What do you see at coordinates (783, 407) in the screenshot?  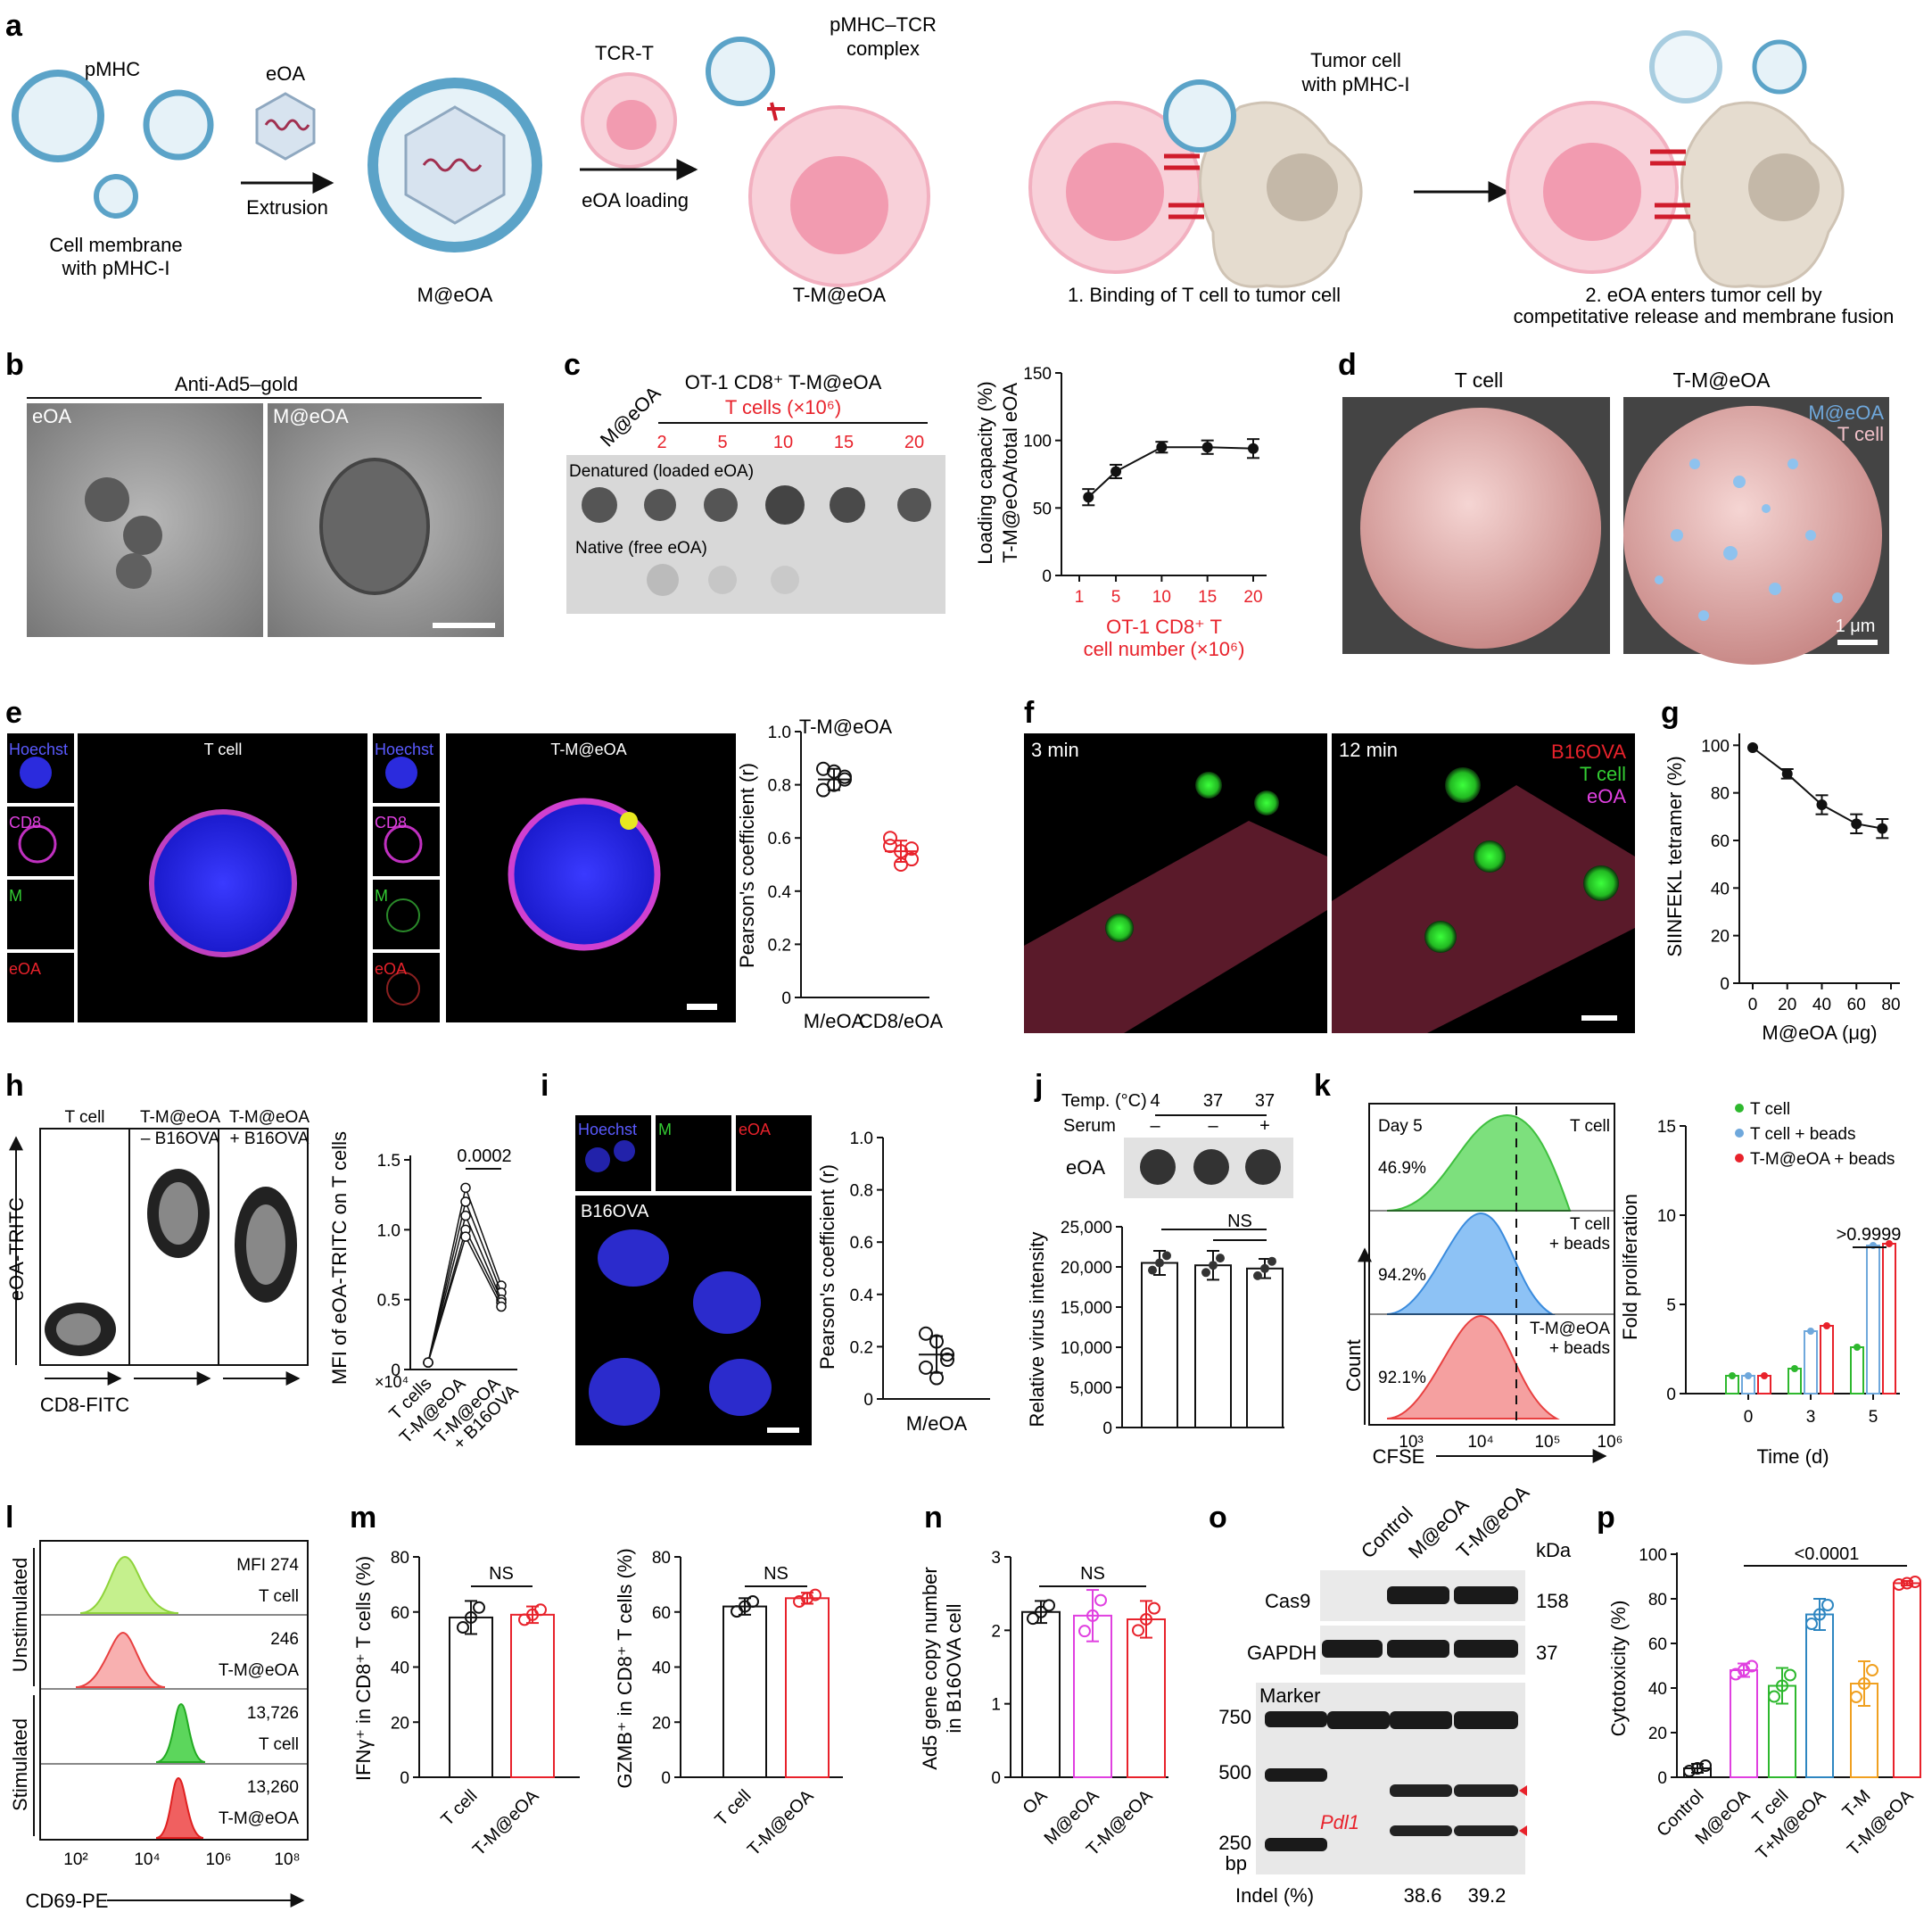 I see `c-tcells: T cells (×10⁶)` at bounding box center [783, 407].